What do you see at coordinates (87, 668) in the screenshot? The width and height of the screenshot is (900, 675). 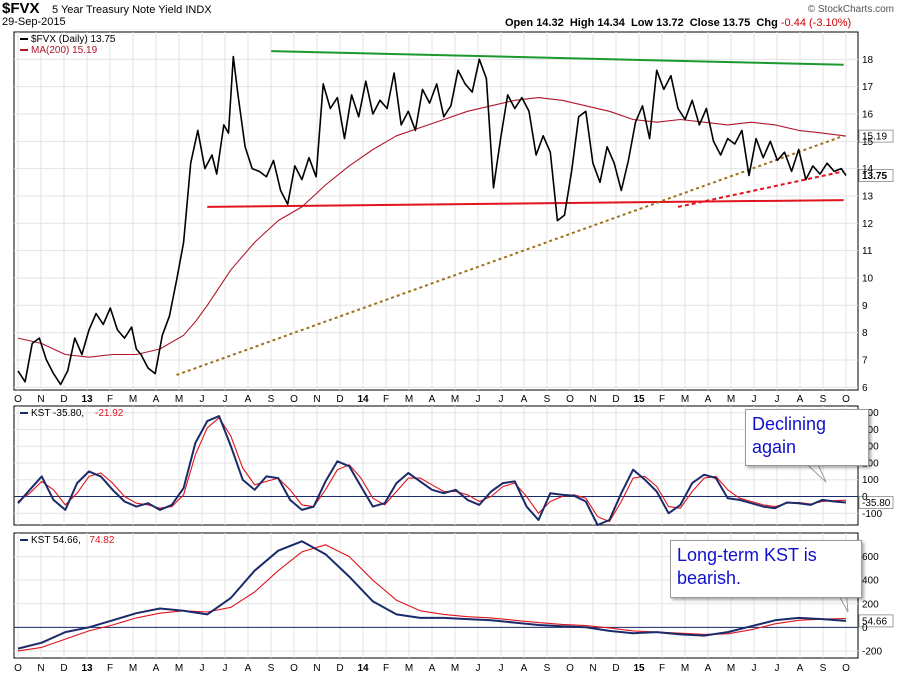 I see `x-tick-label: 13` at bounding box center [87, 668].